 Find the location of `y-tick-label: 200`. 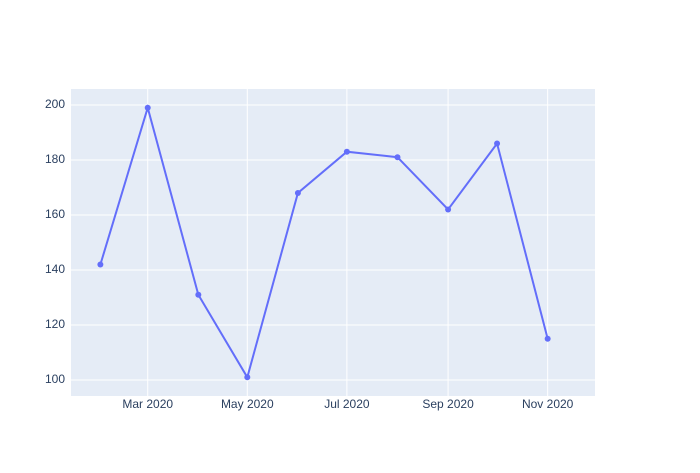

y-tick-label: 200 is located at coordinates (55, 104).